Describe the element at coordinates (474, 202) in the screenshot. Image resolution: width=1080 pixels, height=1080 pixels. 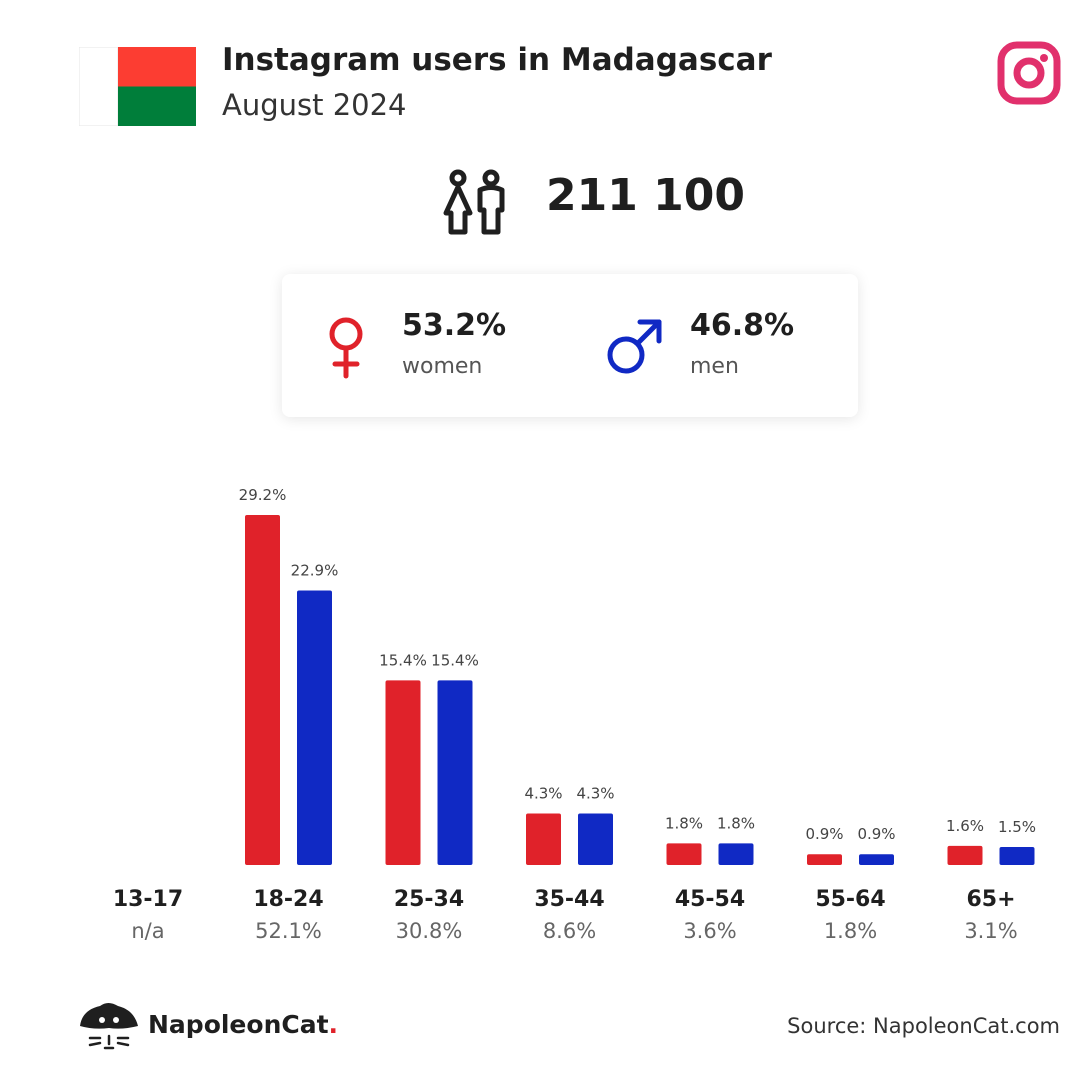
I see `users-icon` at that location.